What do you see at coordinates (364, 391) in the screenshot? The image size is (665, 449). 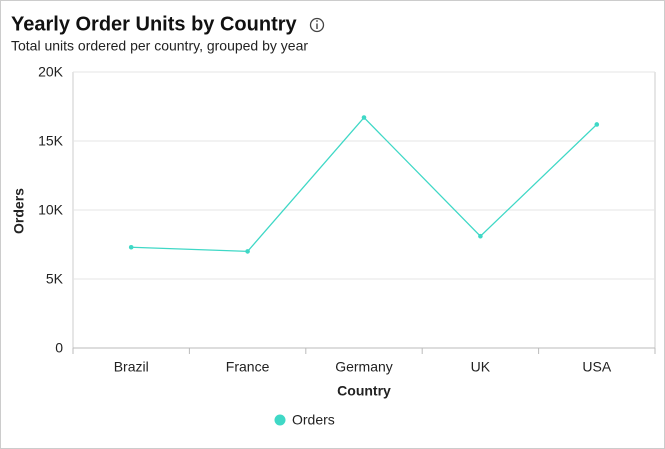 I see `x-axis-title: Country` at bounding box center [364, 391].